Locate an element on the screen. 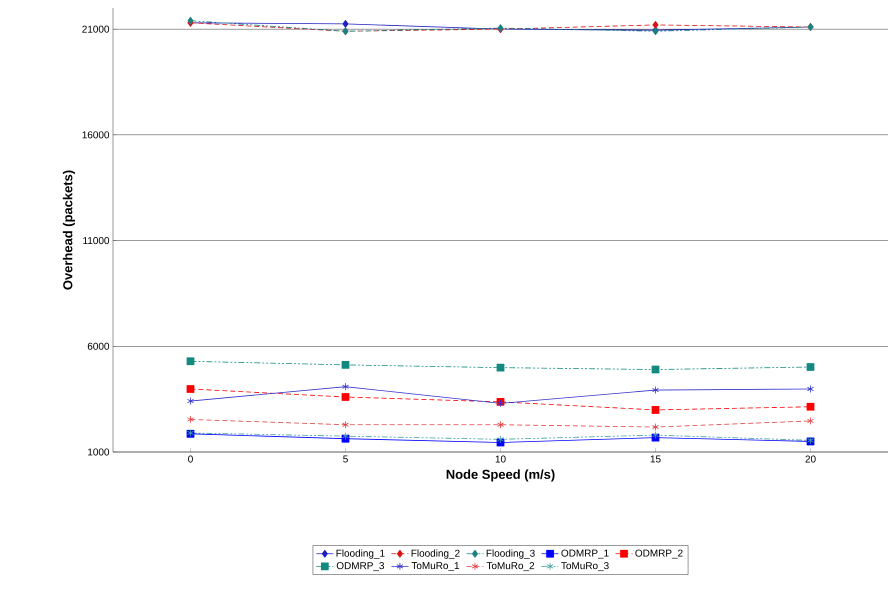  legend-label: Flooding_1 is located at coordinates (360, 554).